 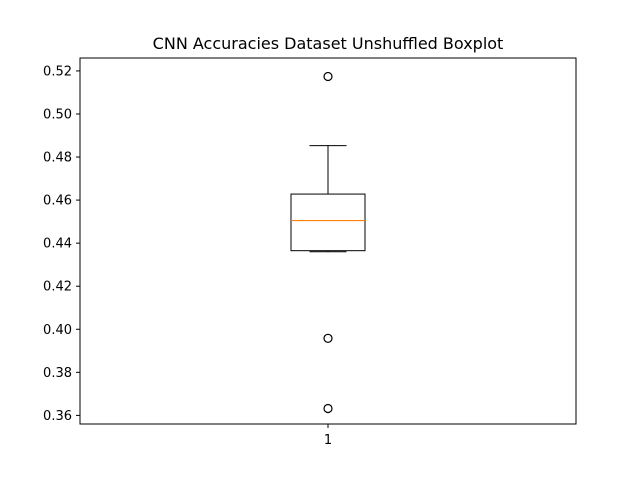 What do you see at coordinates (57, 114) in the screenshot?
I see `y-tick-label: 0.50` at bounding box center [57, 114].